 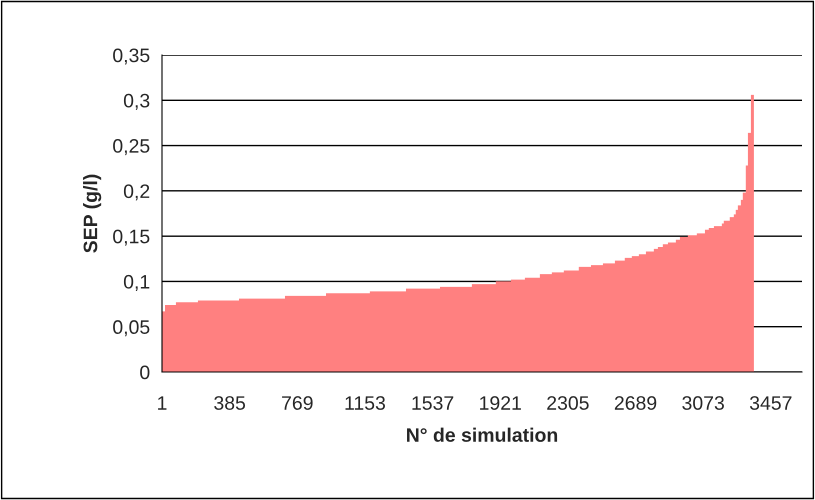 What do you see at coordinates (145, 372) in the screenshot?
I see `y-tick-label: 0` at bounding box center [145, 372].